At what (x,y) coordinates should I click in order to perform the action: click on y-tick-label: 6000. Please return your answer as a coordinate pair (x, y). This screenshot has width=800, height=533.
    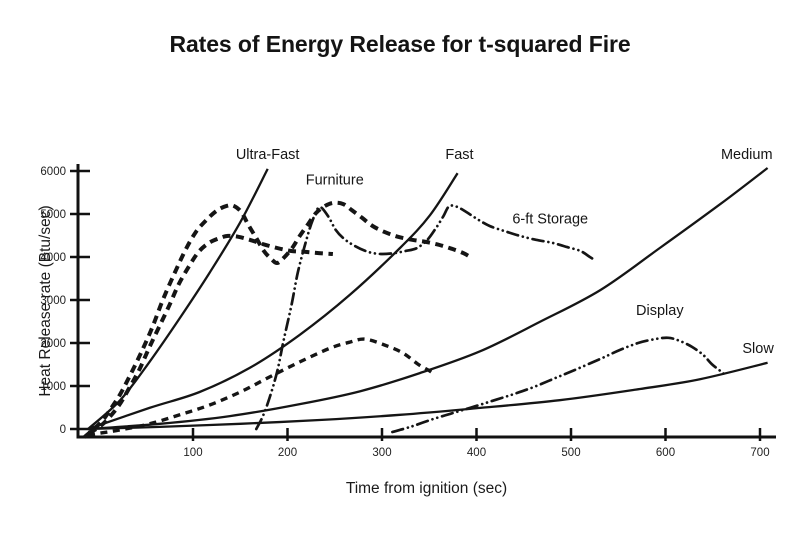
    Looking at the image, I should click on (53, 172).